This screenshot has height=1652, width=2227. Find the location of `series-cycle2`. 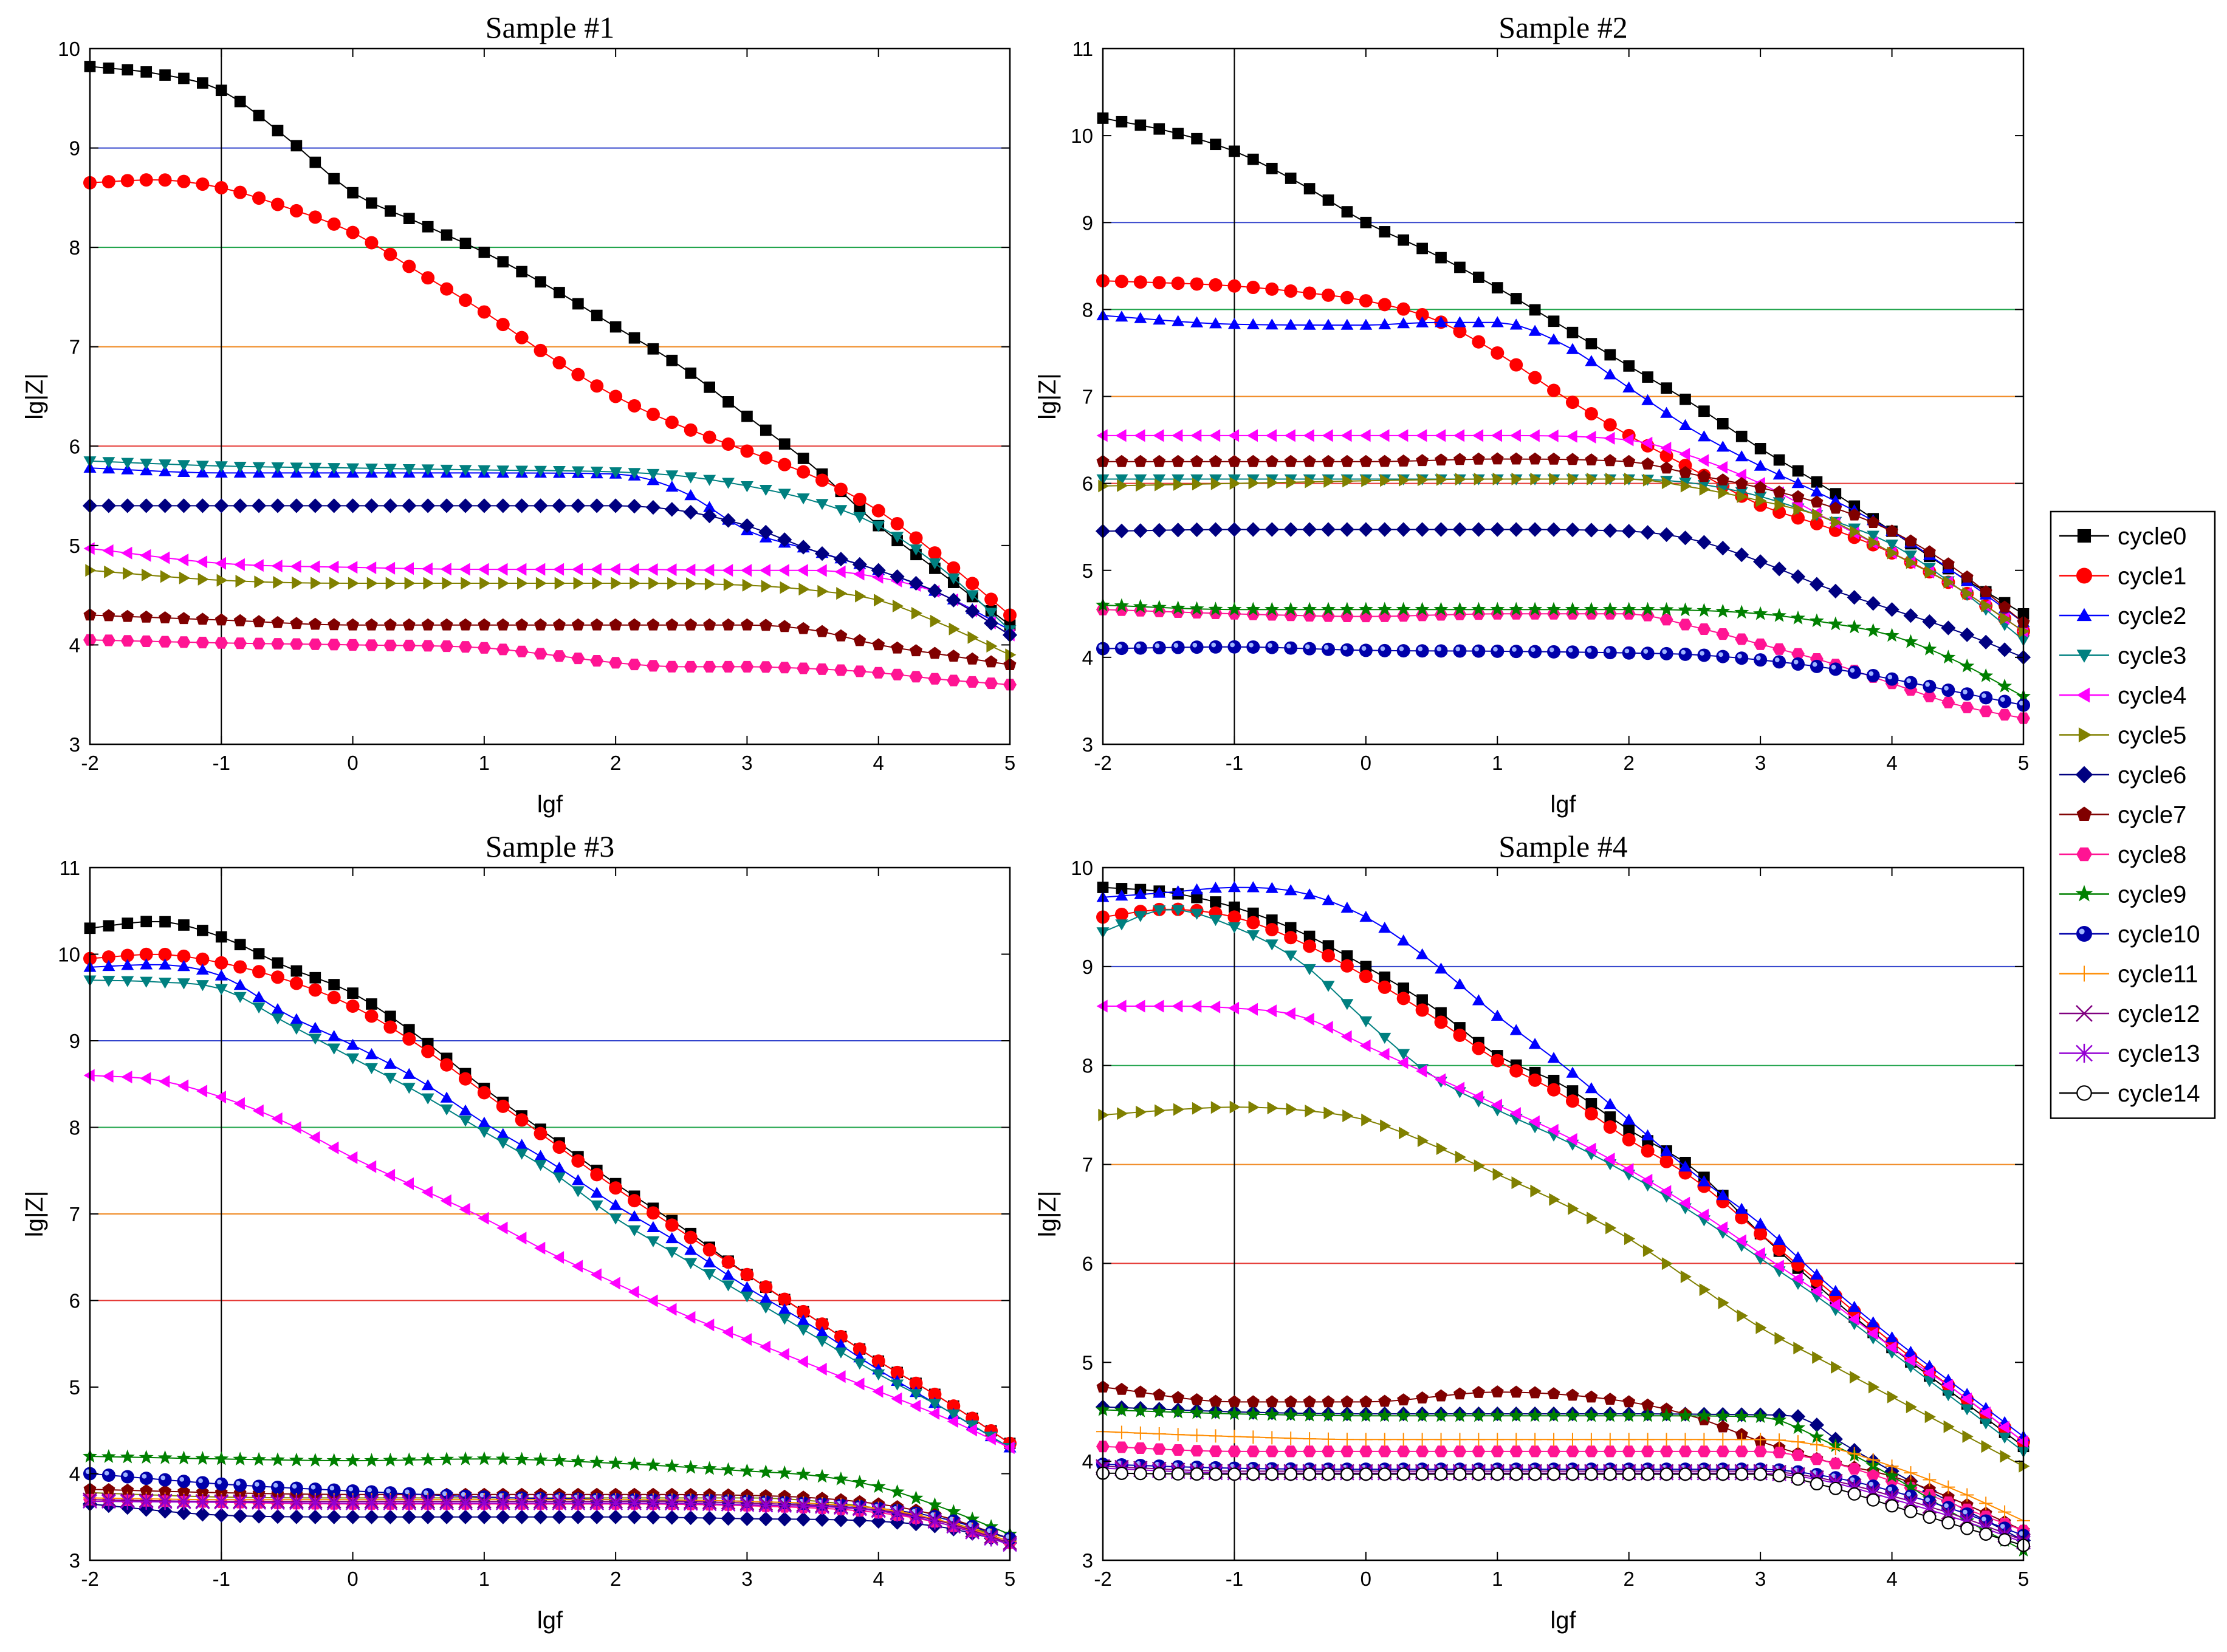

series-cycle2 is located at coordinates (1563, 1161).